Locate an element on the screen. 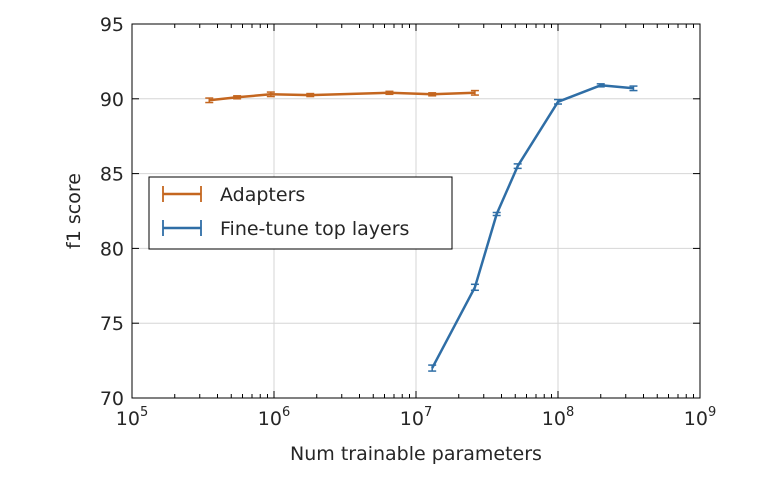 Image resolution: width=770 pixels, height=490 pixels. x-tick-label: 10⁹ is located at coordinates (700, 417).